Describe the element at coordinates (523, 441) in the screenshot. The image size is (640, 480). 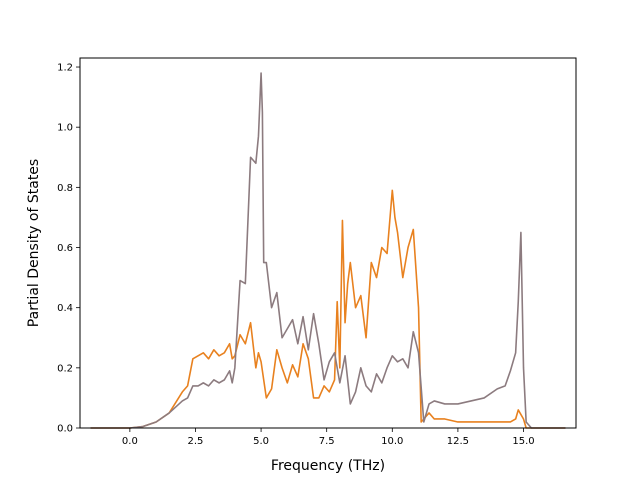
I see `x-tick-label: 15.0` at that location.